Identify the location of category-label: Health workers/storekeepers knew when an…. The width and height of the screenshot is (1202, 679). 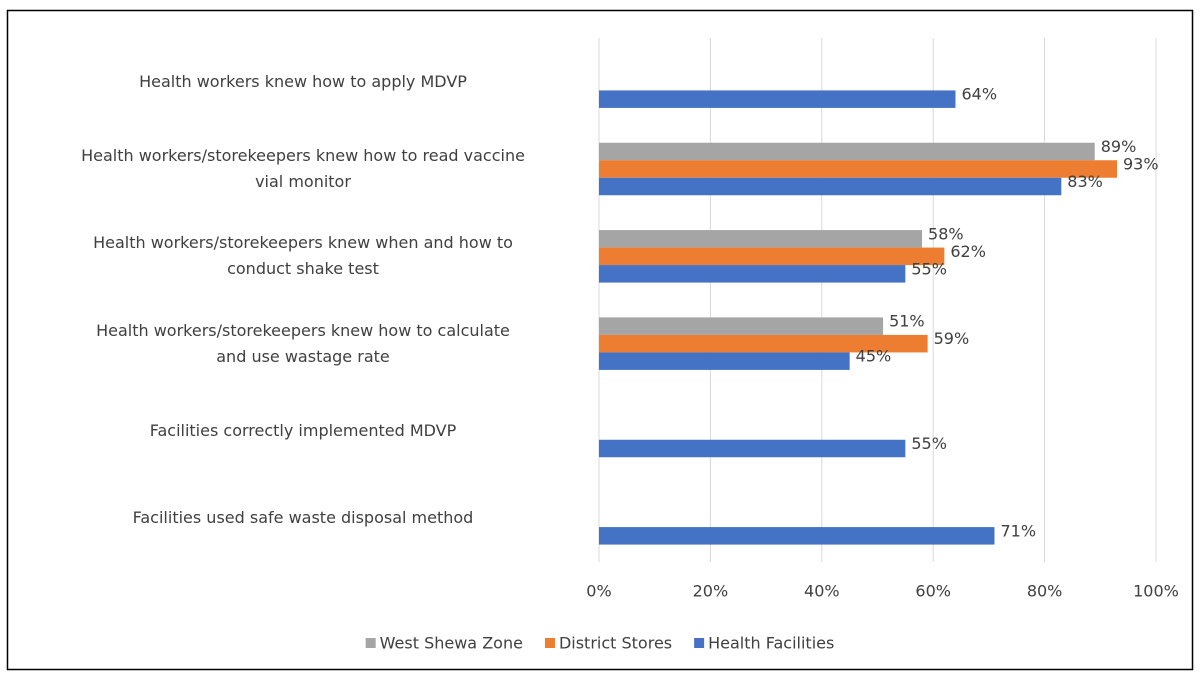
(303, 256).